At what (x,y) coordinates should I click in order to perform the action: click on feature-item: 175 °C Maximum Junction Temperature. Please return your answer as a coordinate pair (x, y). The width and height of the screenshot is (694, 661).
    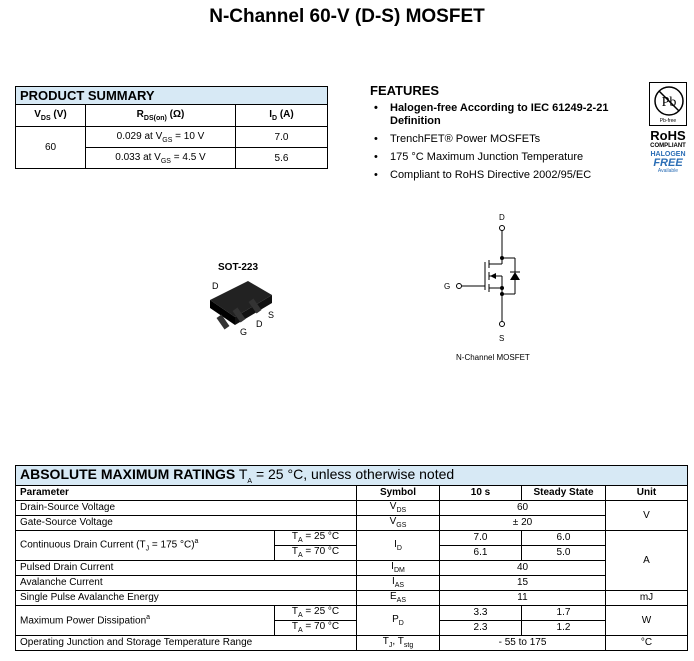
    Looking at the image, I should click on (505, 157).